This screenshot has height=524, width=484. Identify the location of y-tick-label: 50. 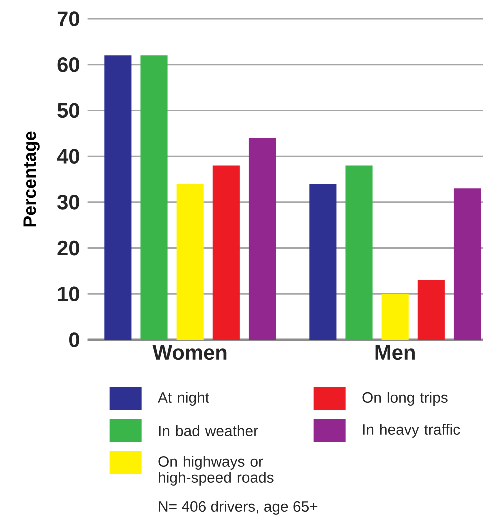
(69, 110).